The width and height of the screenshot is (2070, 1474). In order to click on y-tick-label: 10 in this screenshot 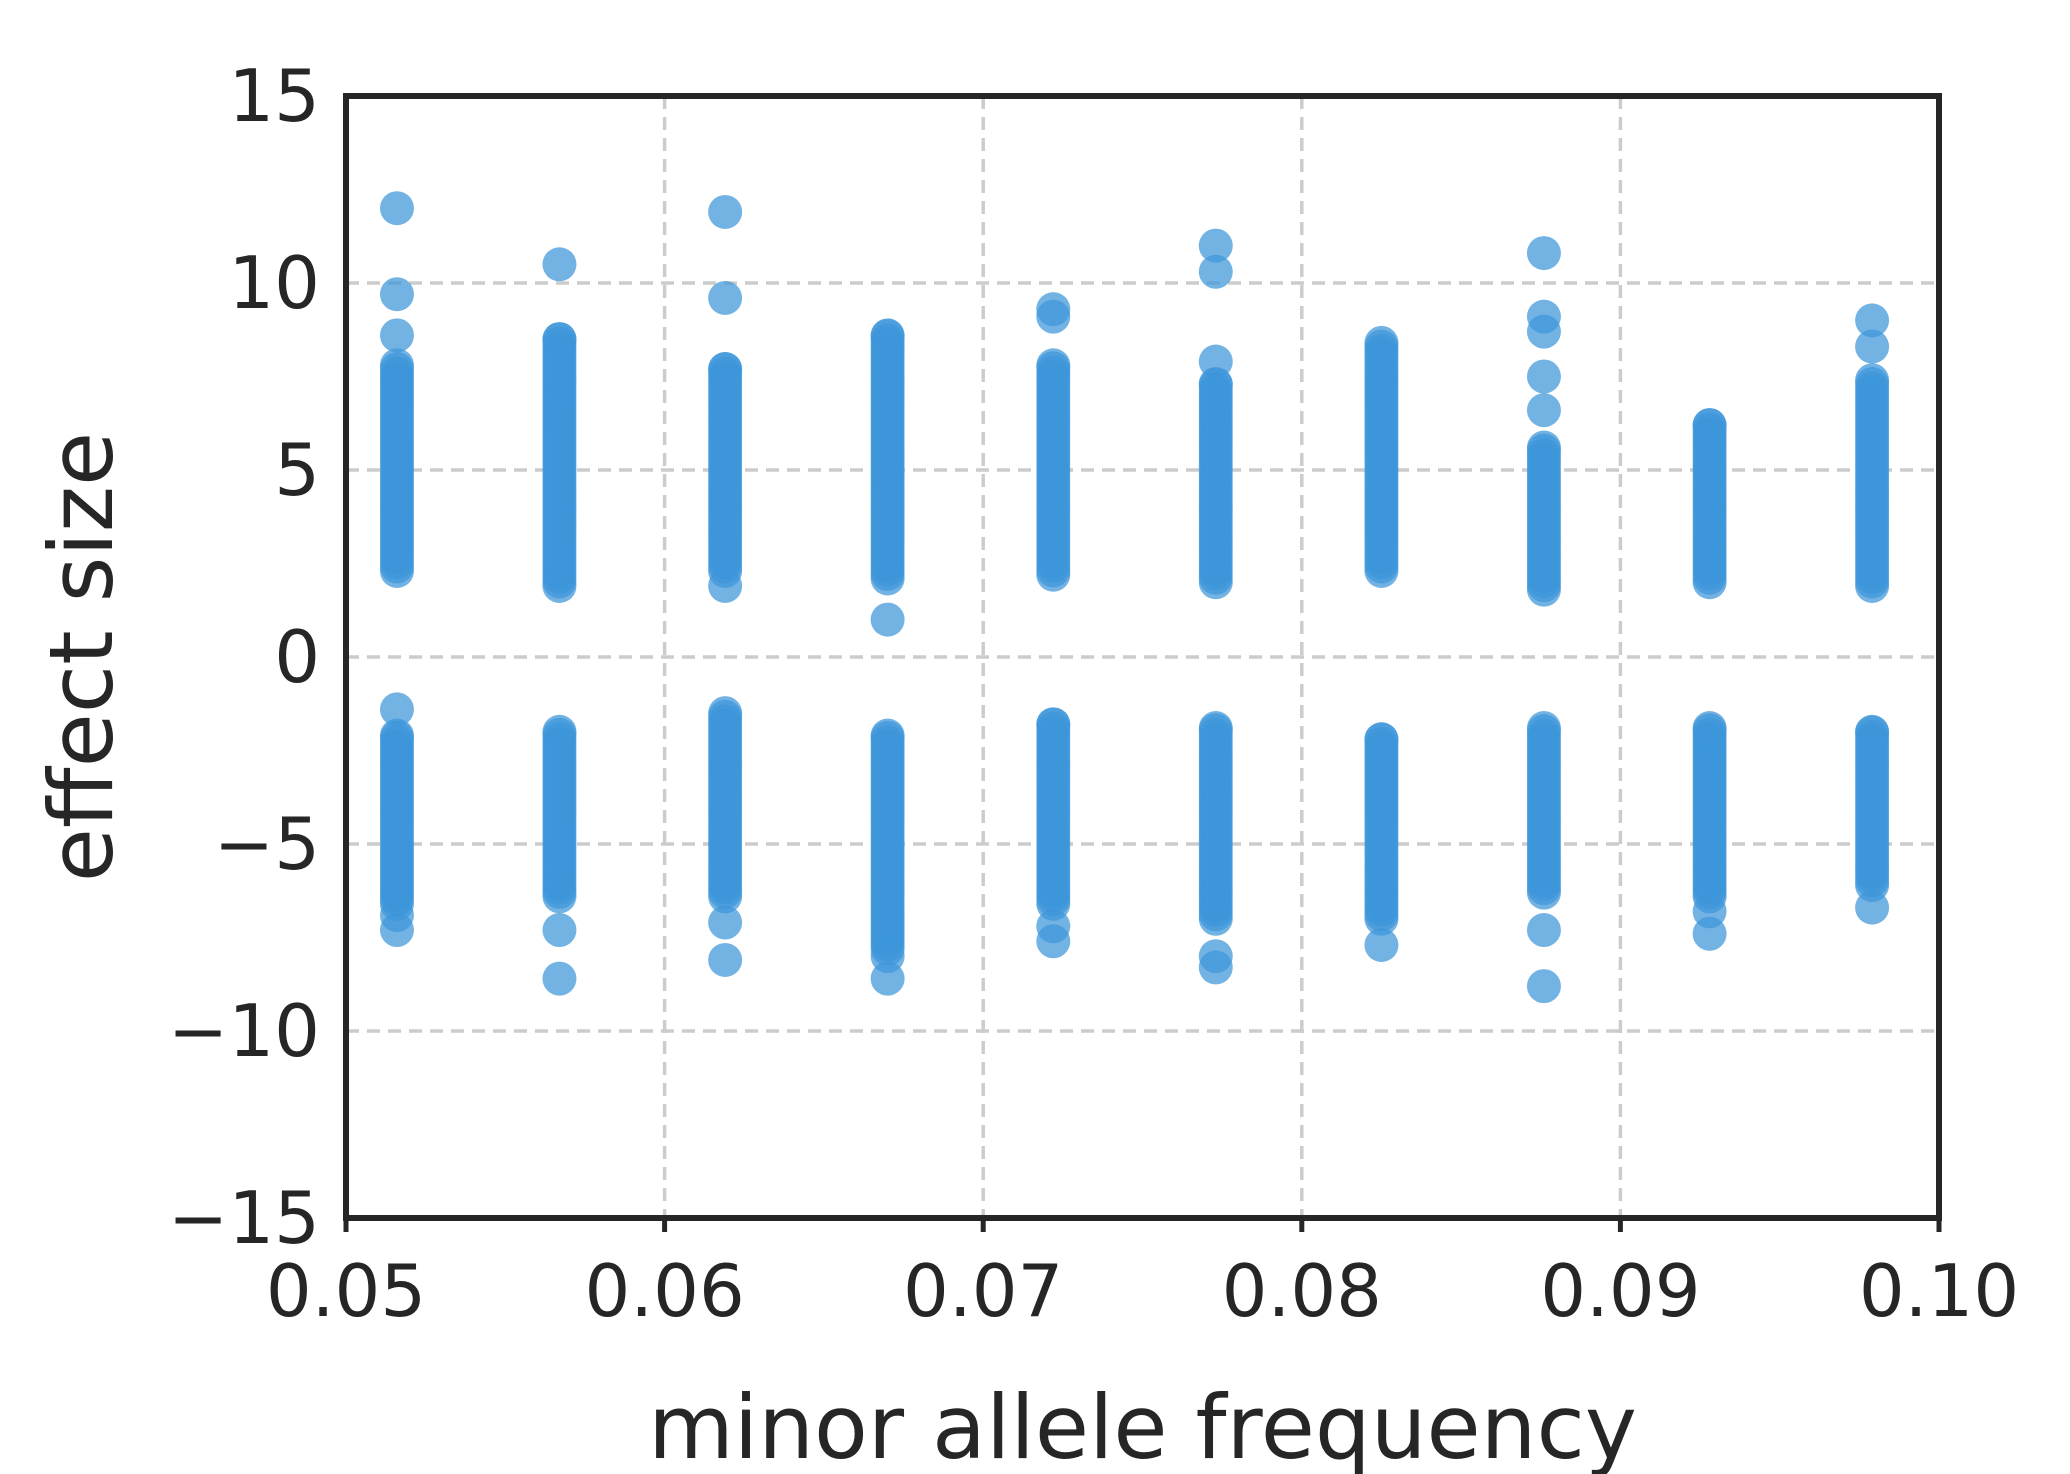, I will do `click(274, 283)`.